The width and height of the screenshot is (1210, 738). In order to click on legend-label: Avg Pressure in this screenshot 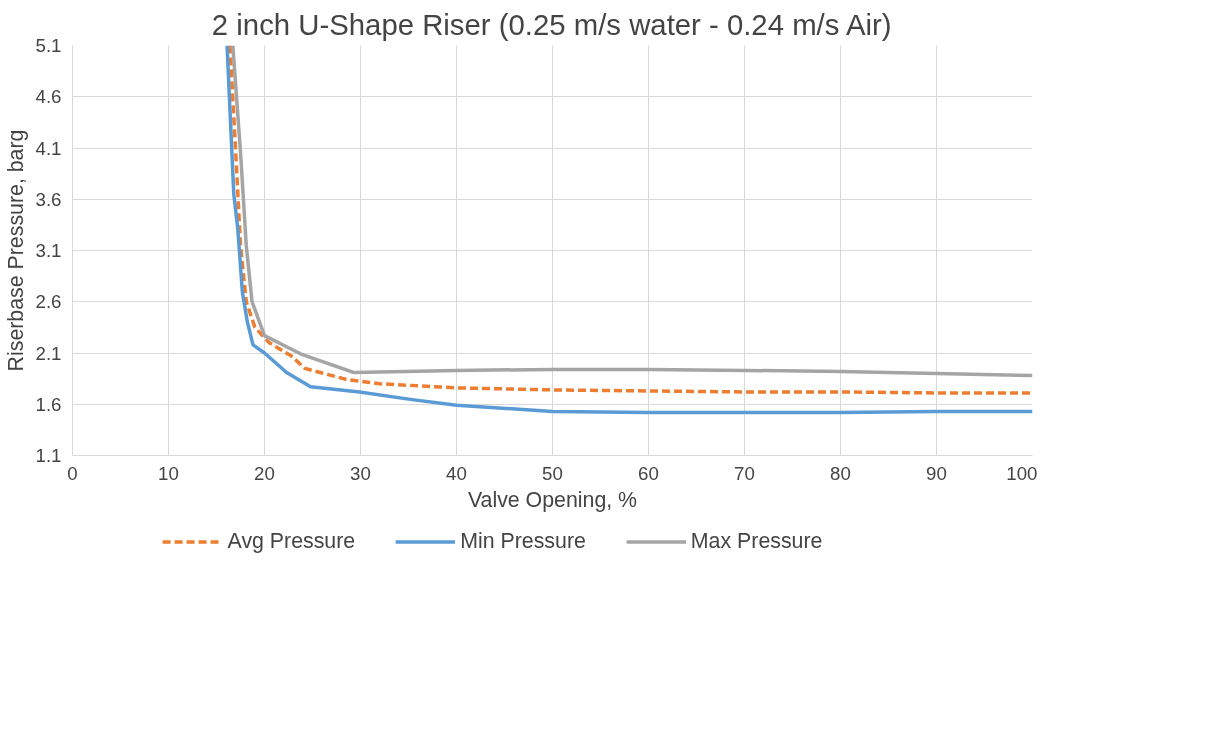, I will do `click(291, 541)`.